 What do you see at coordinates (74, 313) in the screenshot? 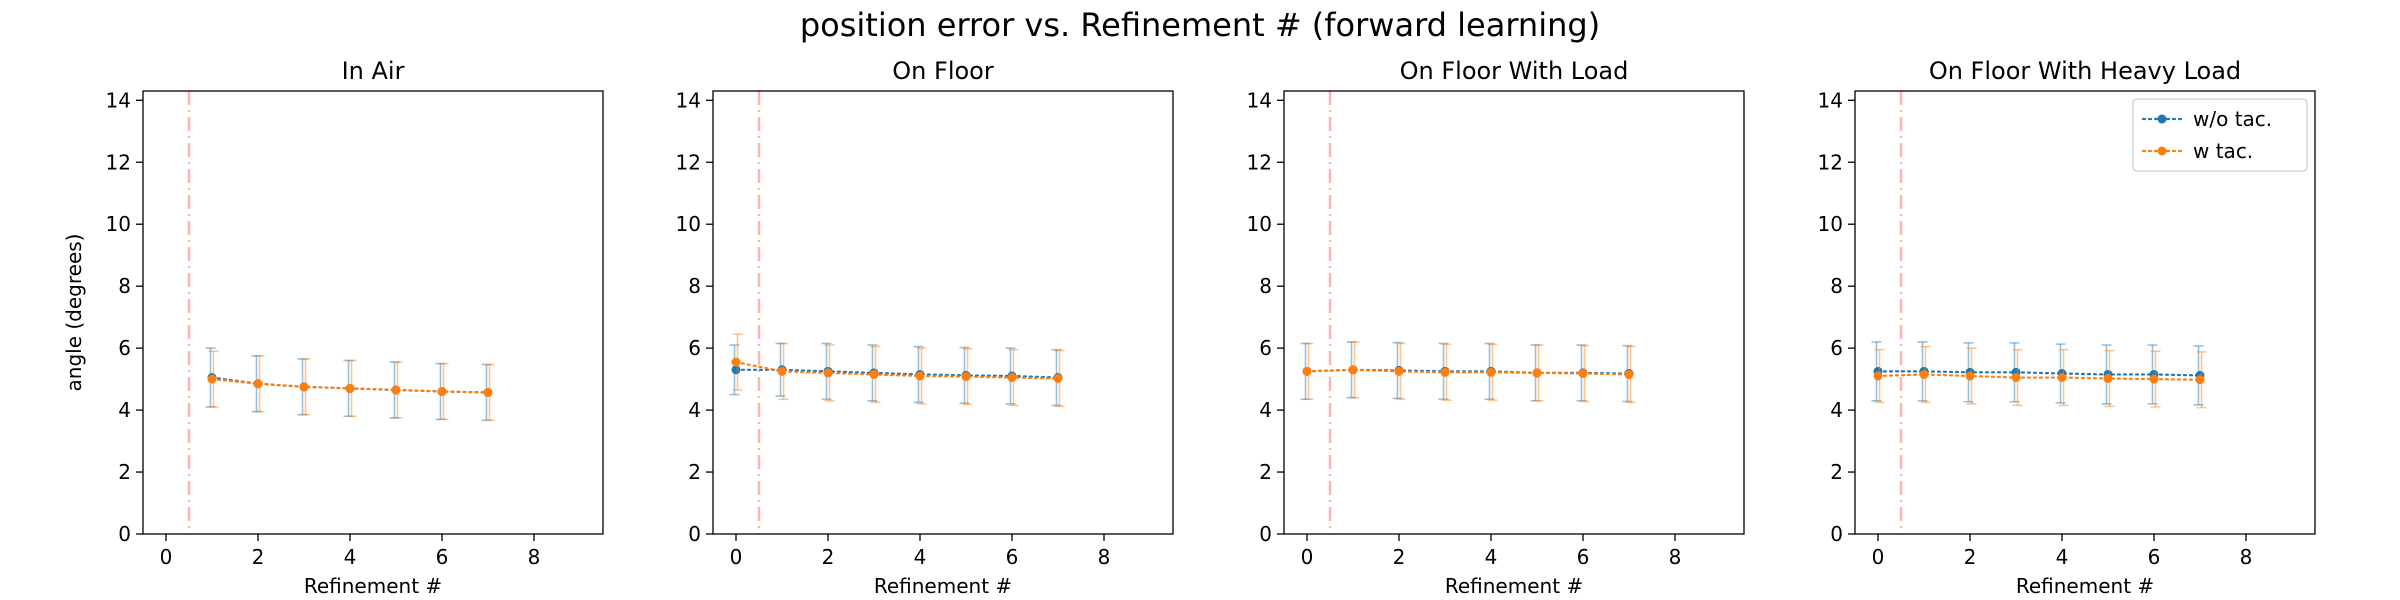
I see `y-axis-label: angle (degrees)` at bounding box center [74, 313].